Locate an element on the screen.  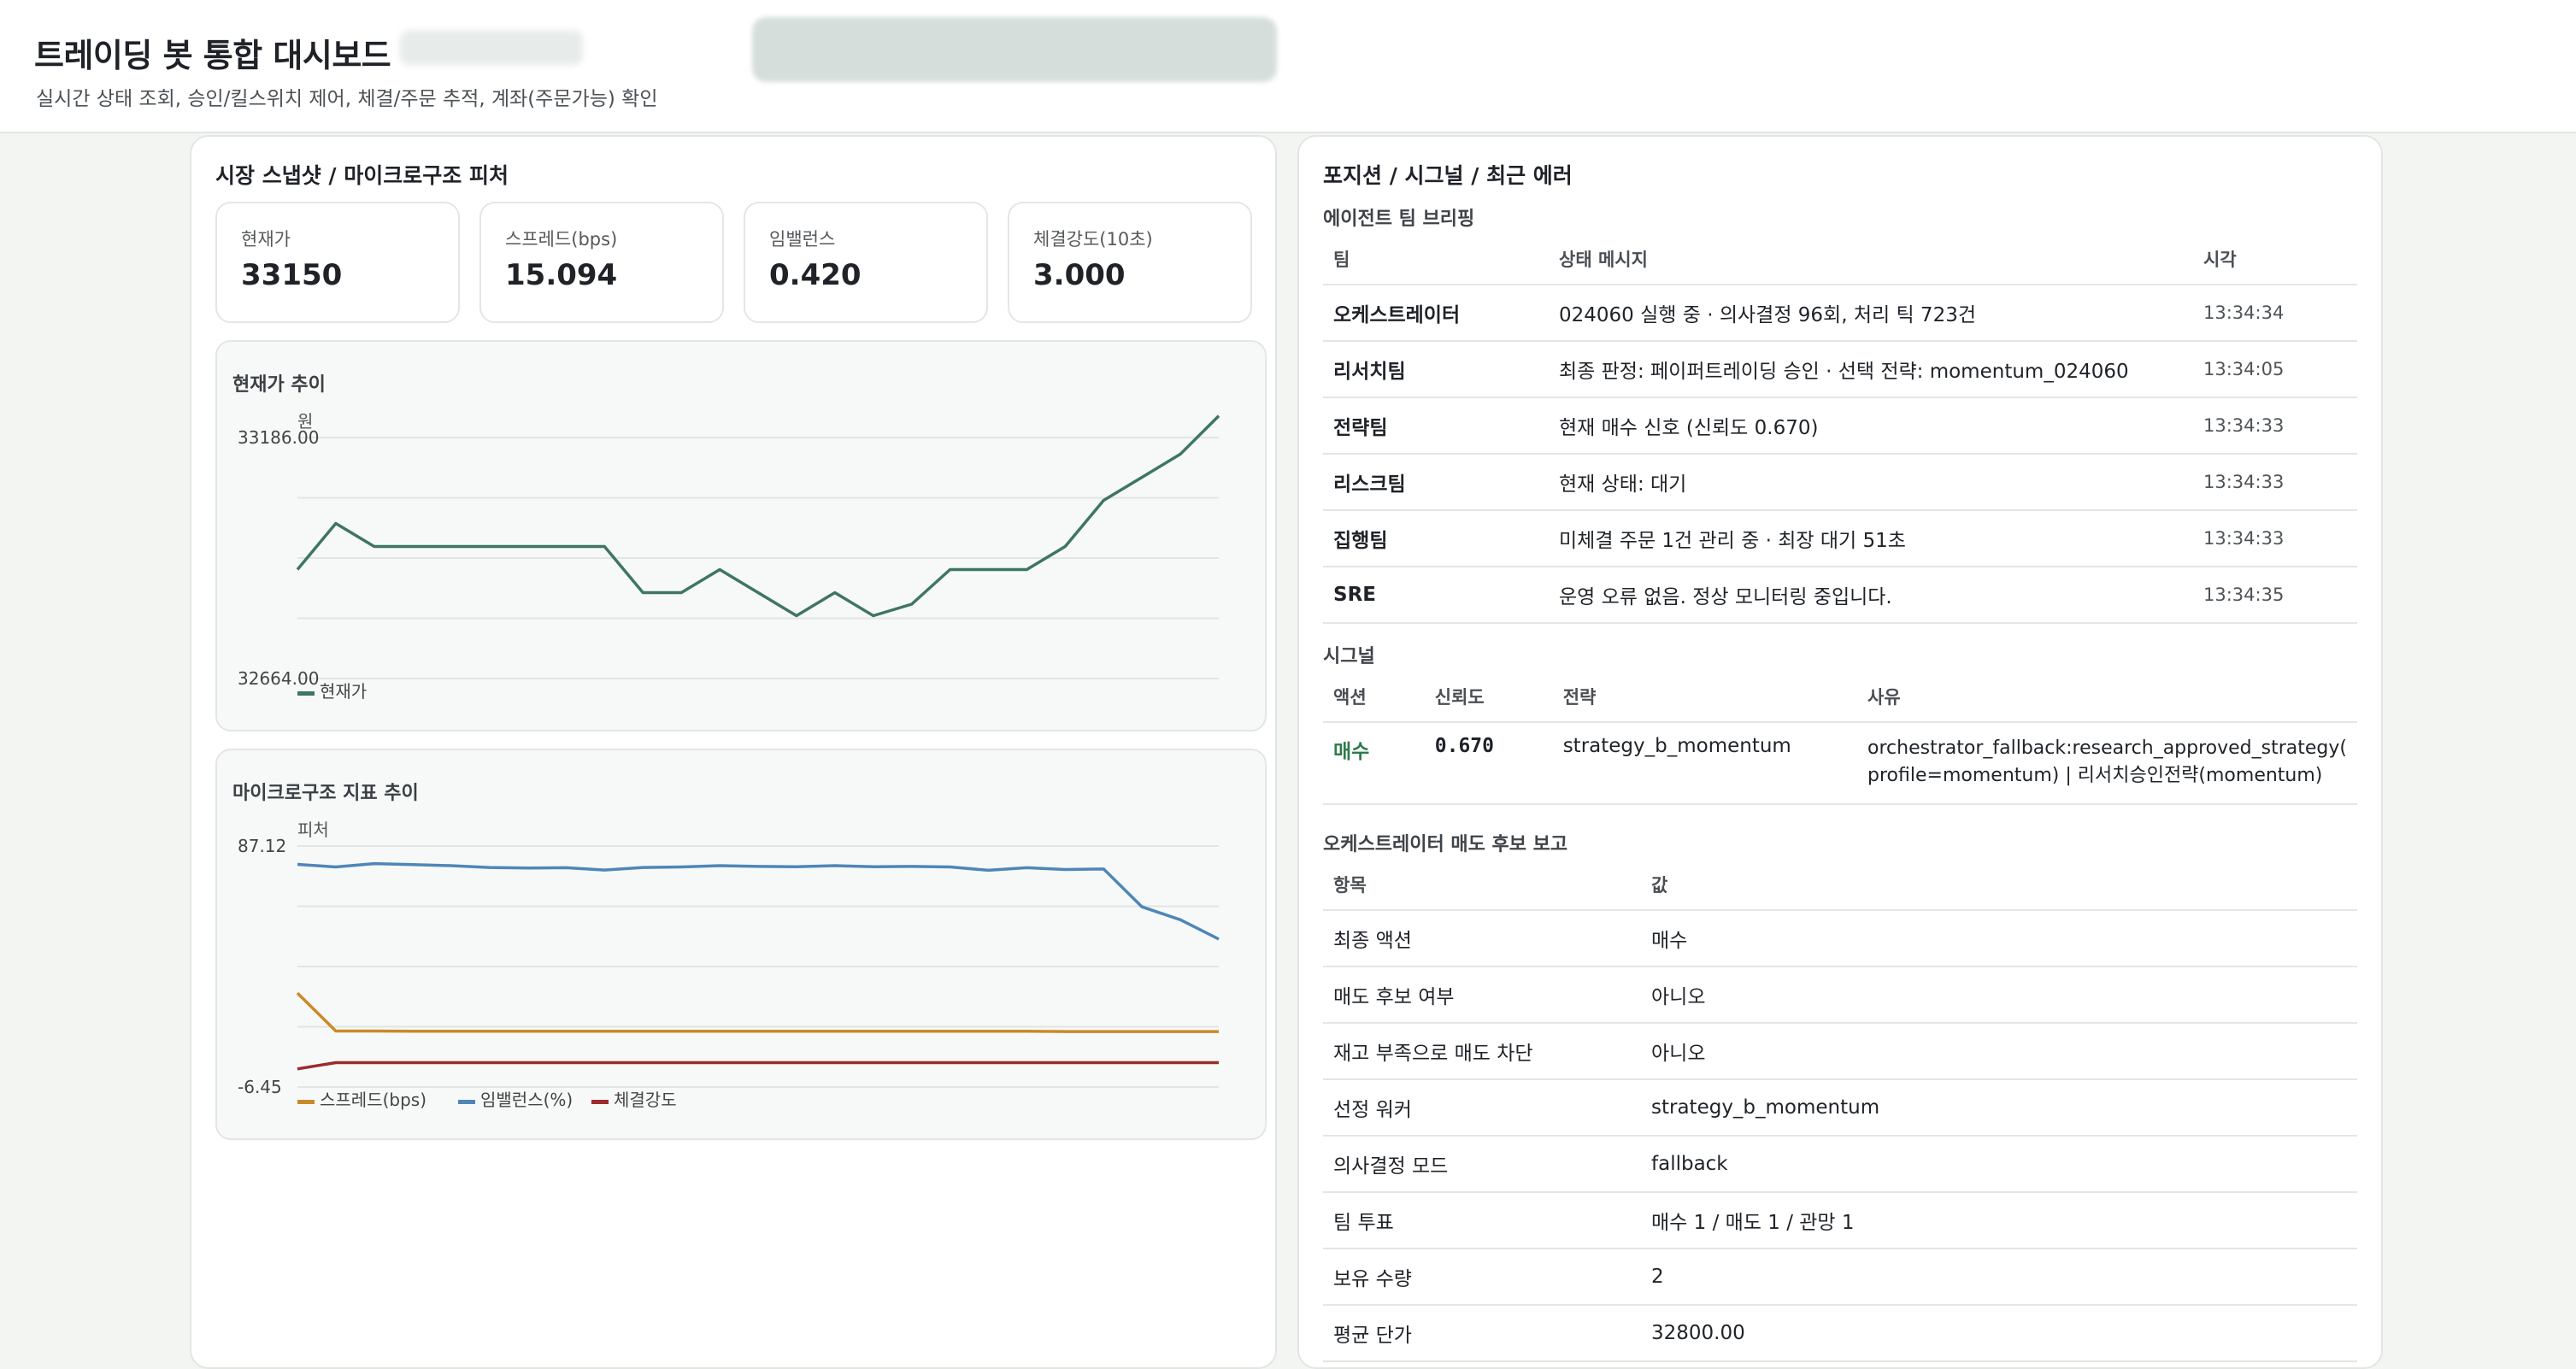
stat-label: 임밸런스 is located at coordinates (802, 239).